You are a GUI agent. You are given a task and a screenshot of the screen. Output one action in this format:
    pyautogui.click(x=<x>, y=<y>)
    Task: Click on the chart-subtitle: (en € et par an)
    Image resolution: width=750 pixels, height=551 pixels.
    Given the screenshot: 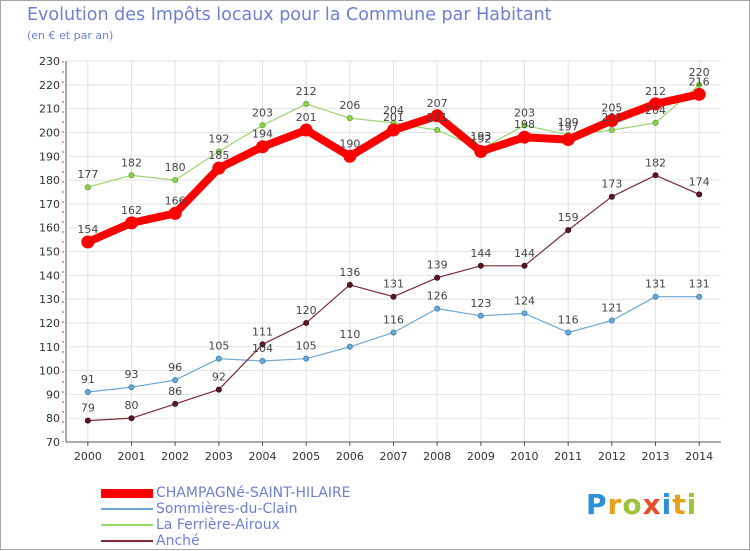 What is the action you would take?
    pyautogui.click(x=70, y=35)
    